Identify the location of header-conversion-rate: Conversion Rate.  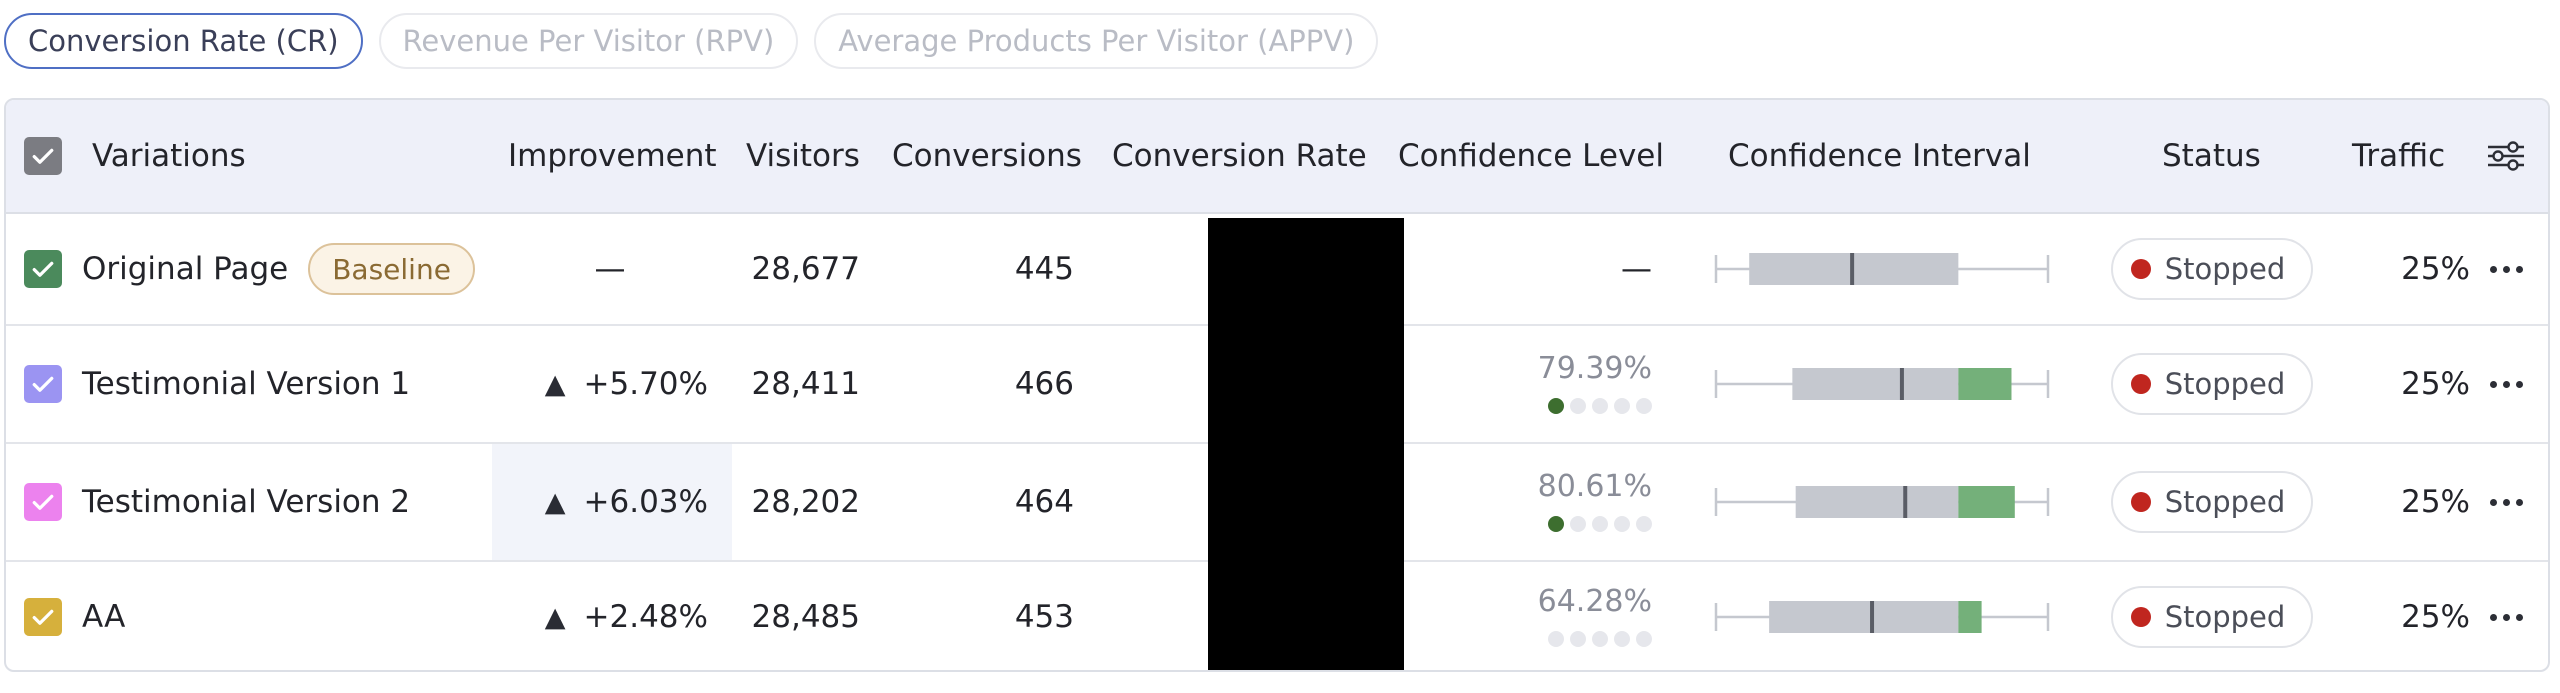
(1239, 156).